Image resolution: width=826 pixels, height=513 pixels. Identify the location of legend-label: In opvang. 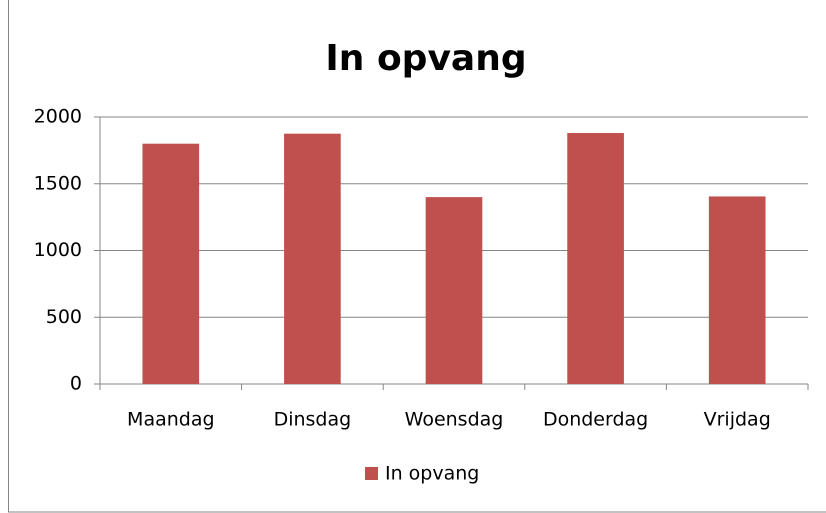
(432, 474).